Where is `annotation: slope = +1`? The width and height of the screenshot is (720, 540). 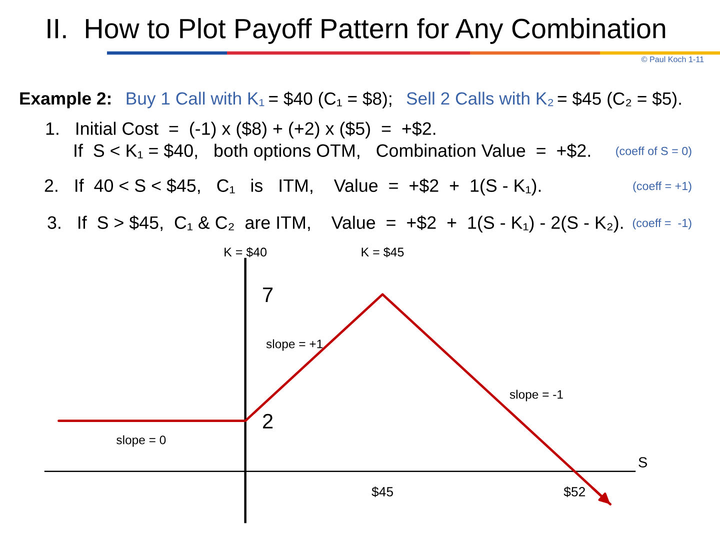 annotation: slope = +1 is located at coordinates (294, 345).